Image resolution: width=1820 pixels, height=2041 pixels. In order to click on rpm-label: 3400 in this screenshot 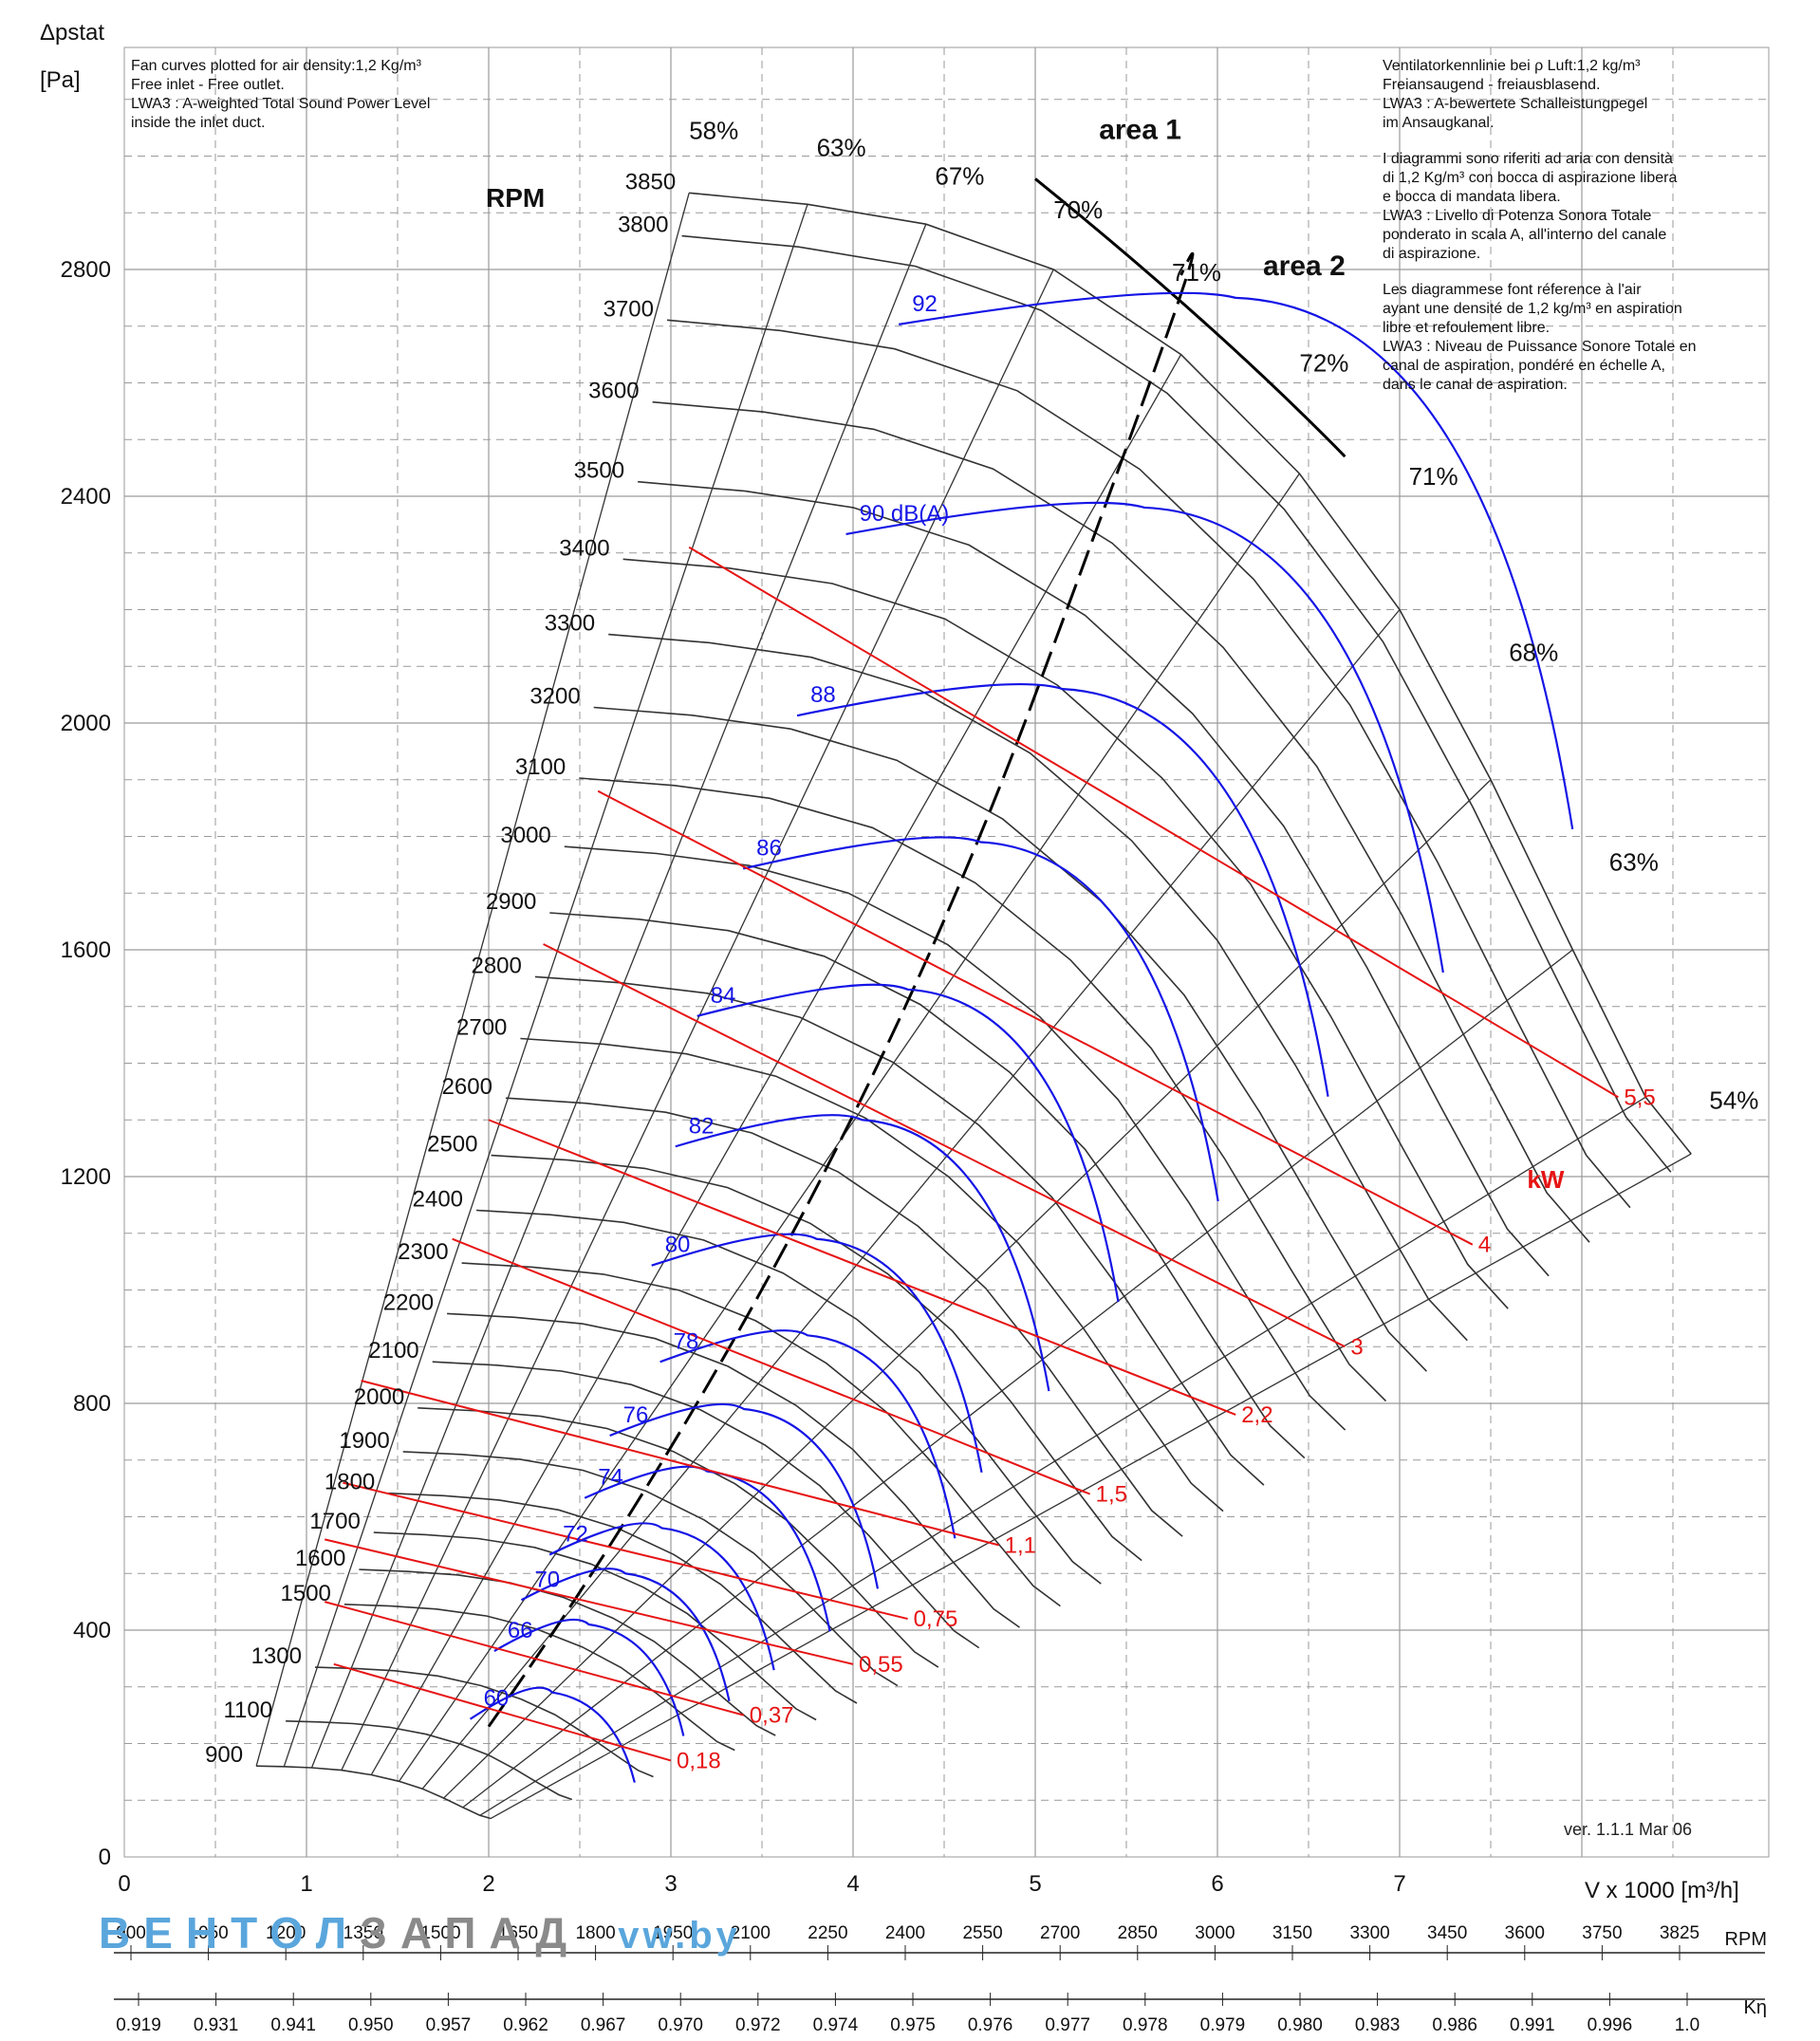, I will do `click(584, 548)`.